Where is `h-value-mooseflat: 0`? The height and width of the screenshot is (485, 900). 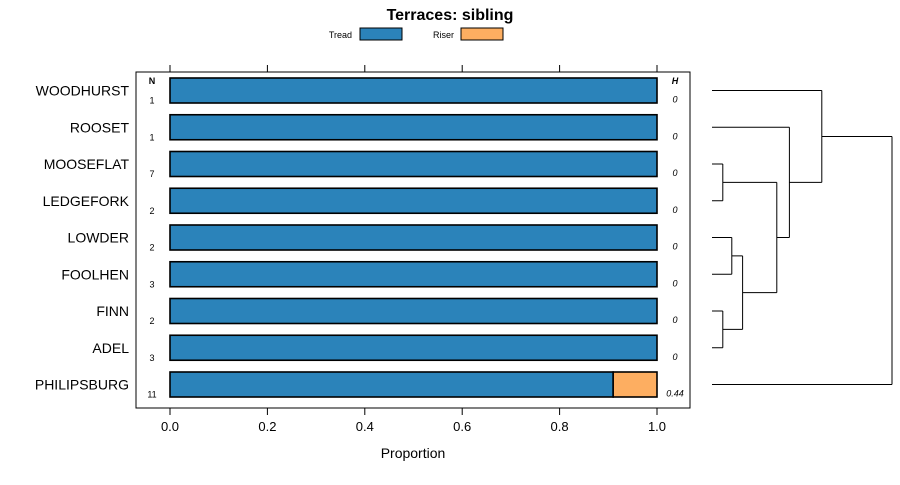 h-value-mooseflat: 0 is located at coordinates (674, 173).